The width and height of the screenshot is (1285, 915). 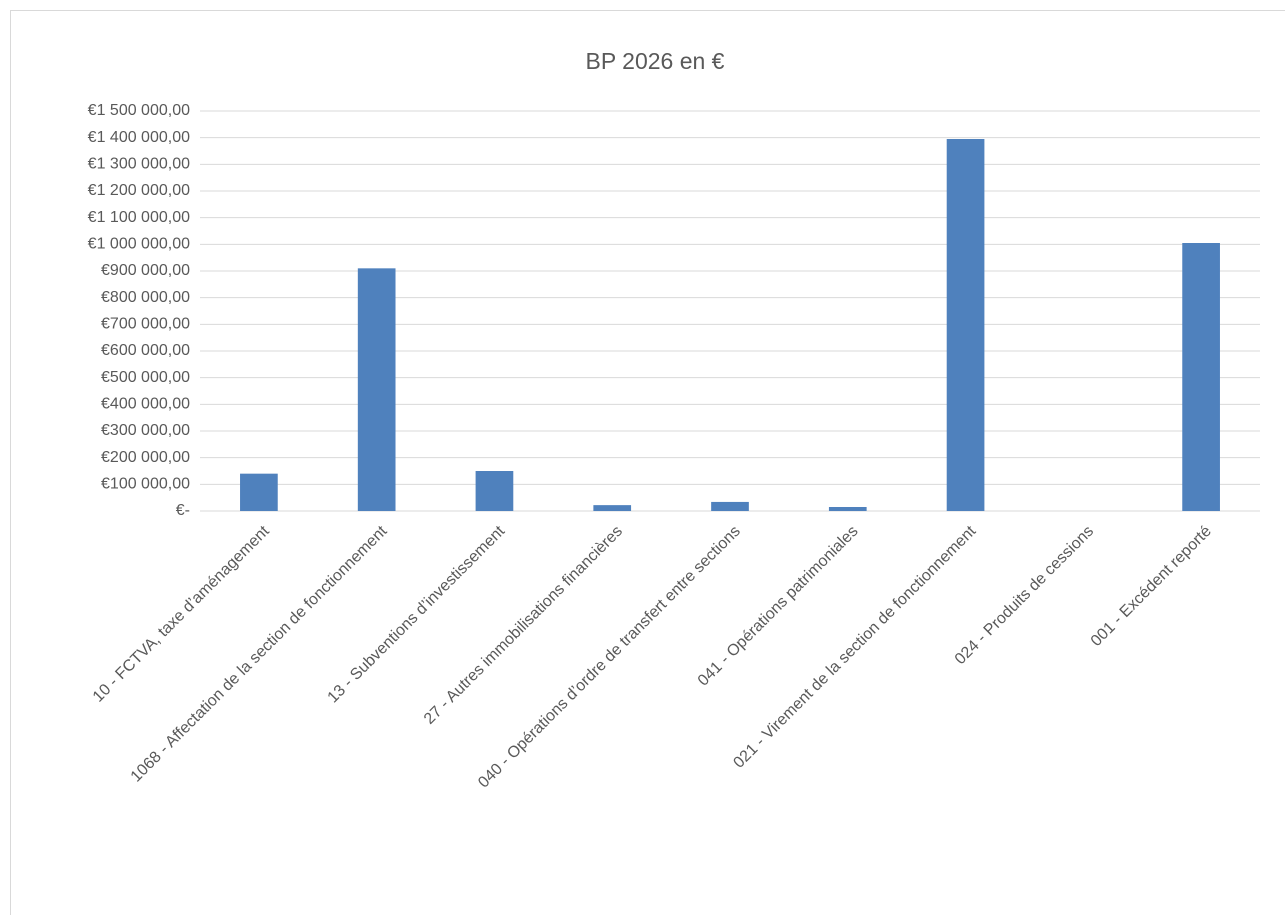 I want to click on y-tick-label: €1 300 000,00, so click(x=139, y=164).